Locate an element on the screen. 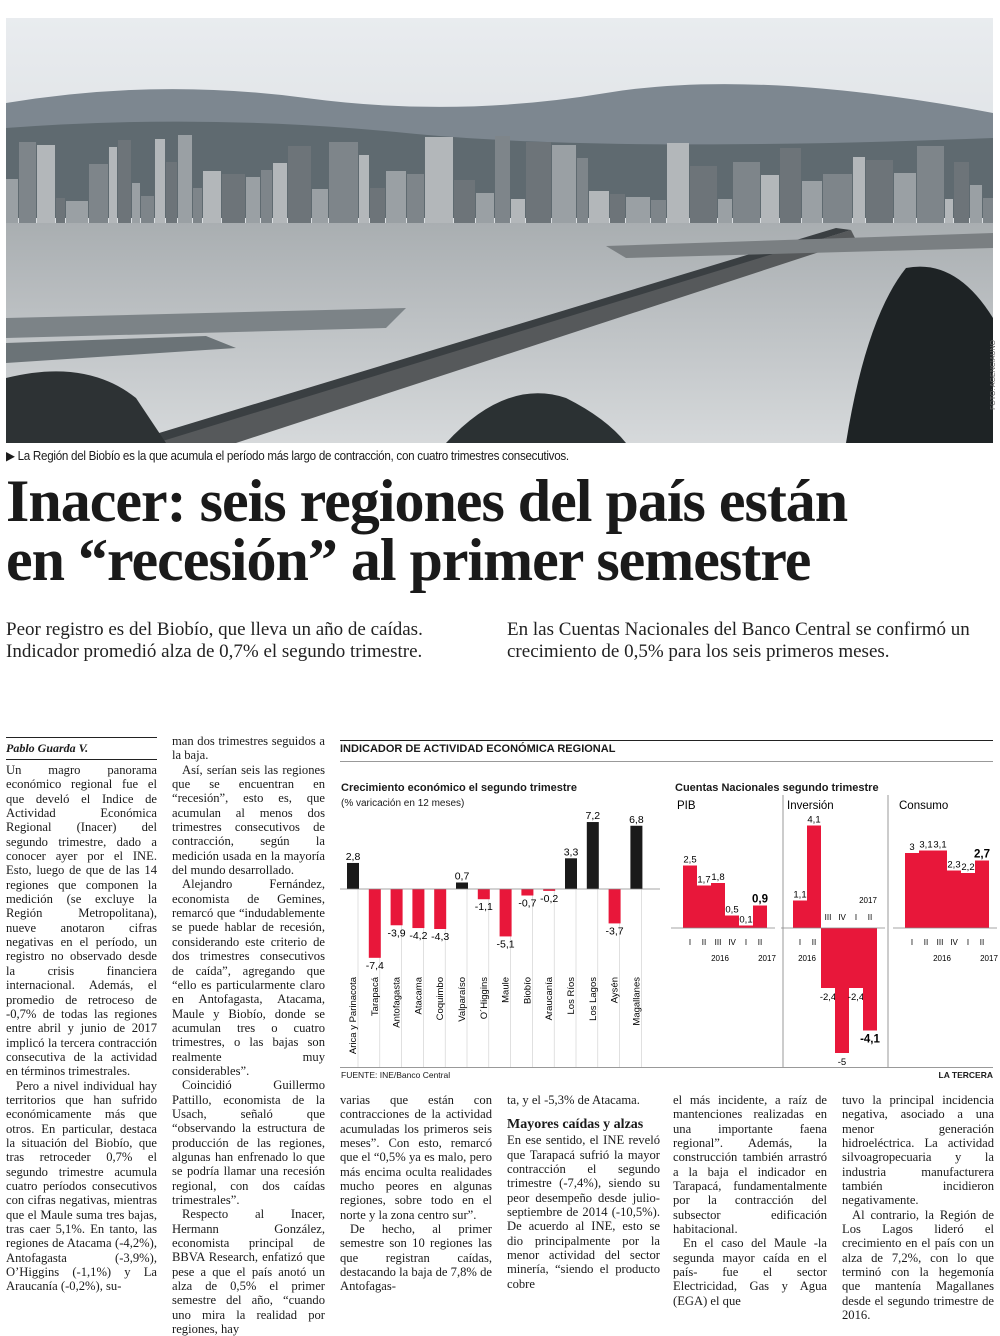 The width and height of the screenshot is (1000, 1336). data-label: 3 is located at coordinates (911, 847).